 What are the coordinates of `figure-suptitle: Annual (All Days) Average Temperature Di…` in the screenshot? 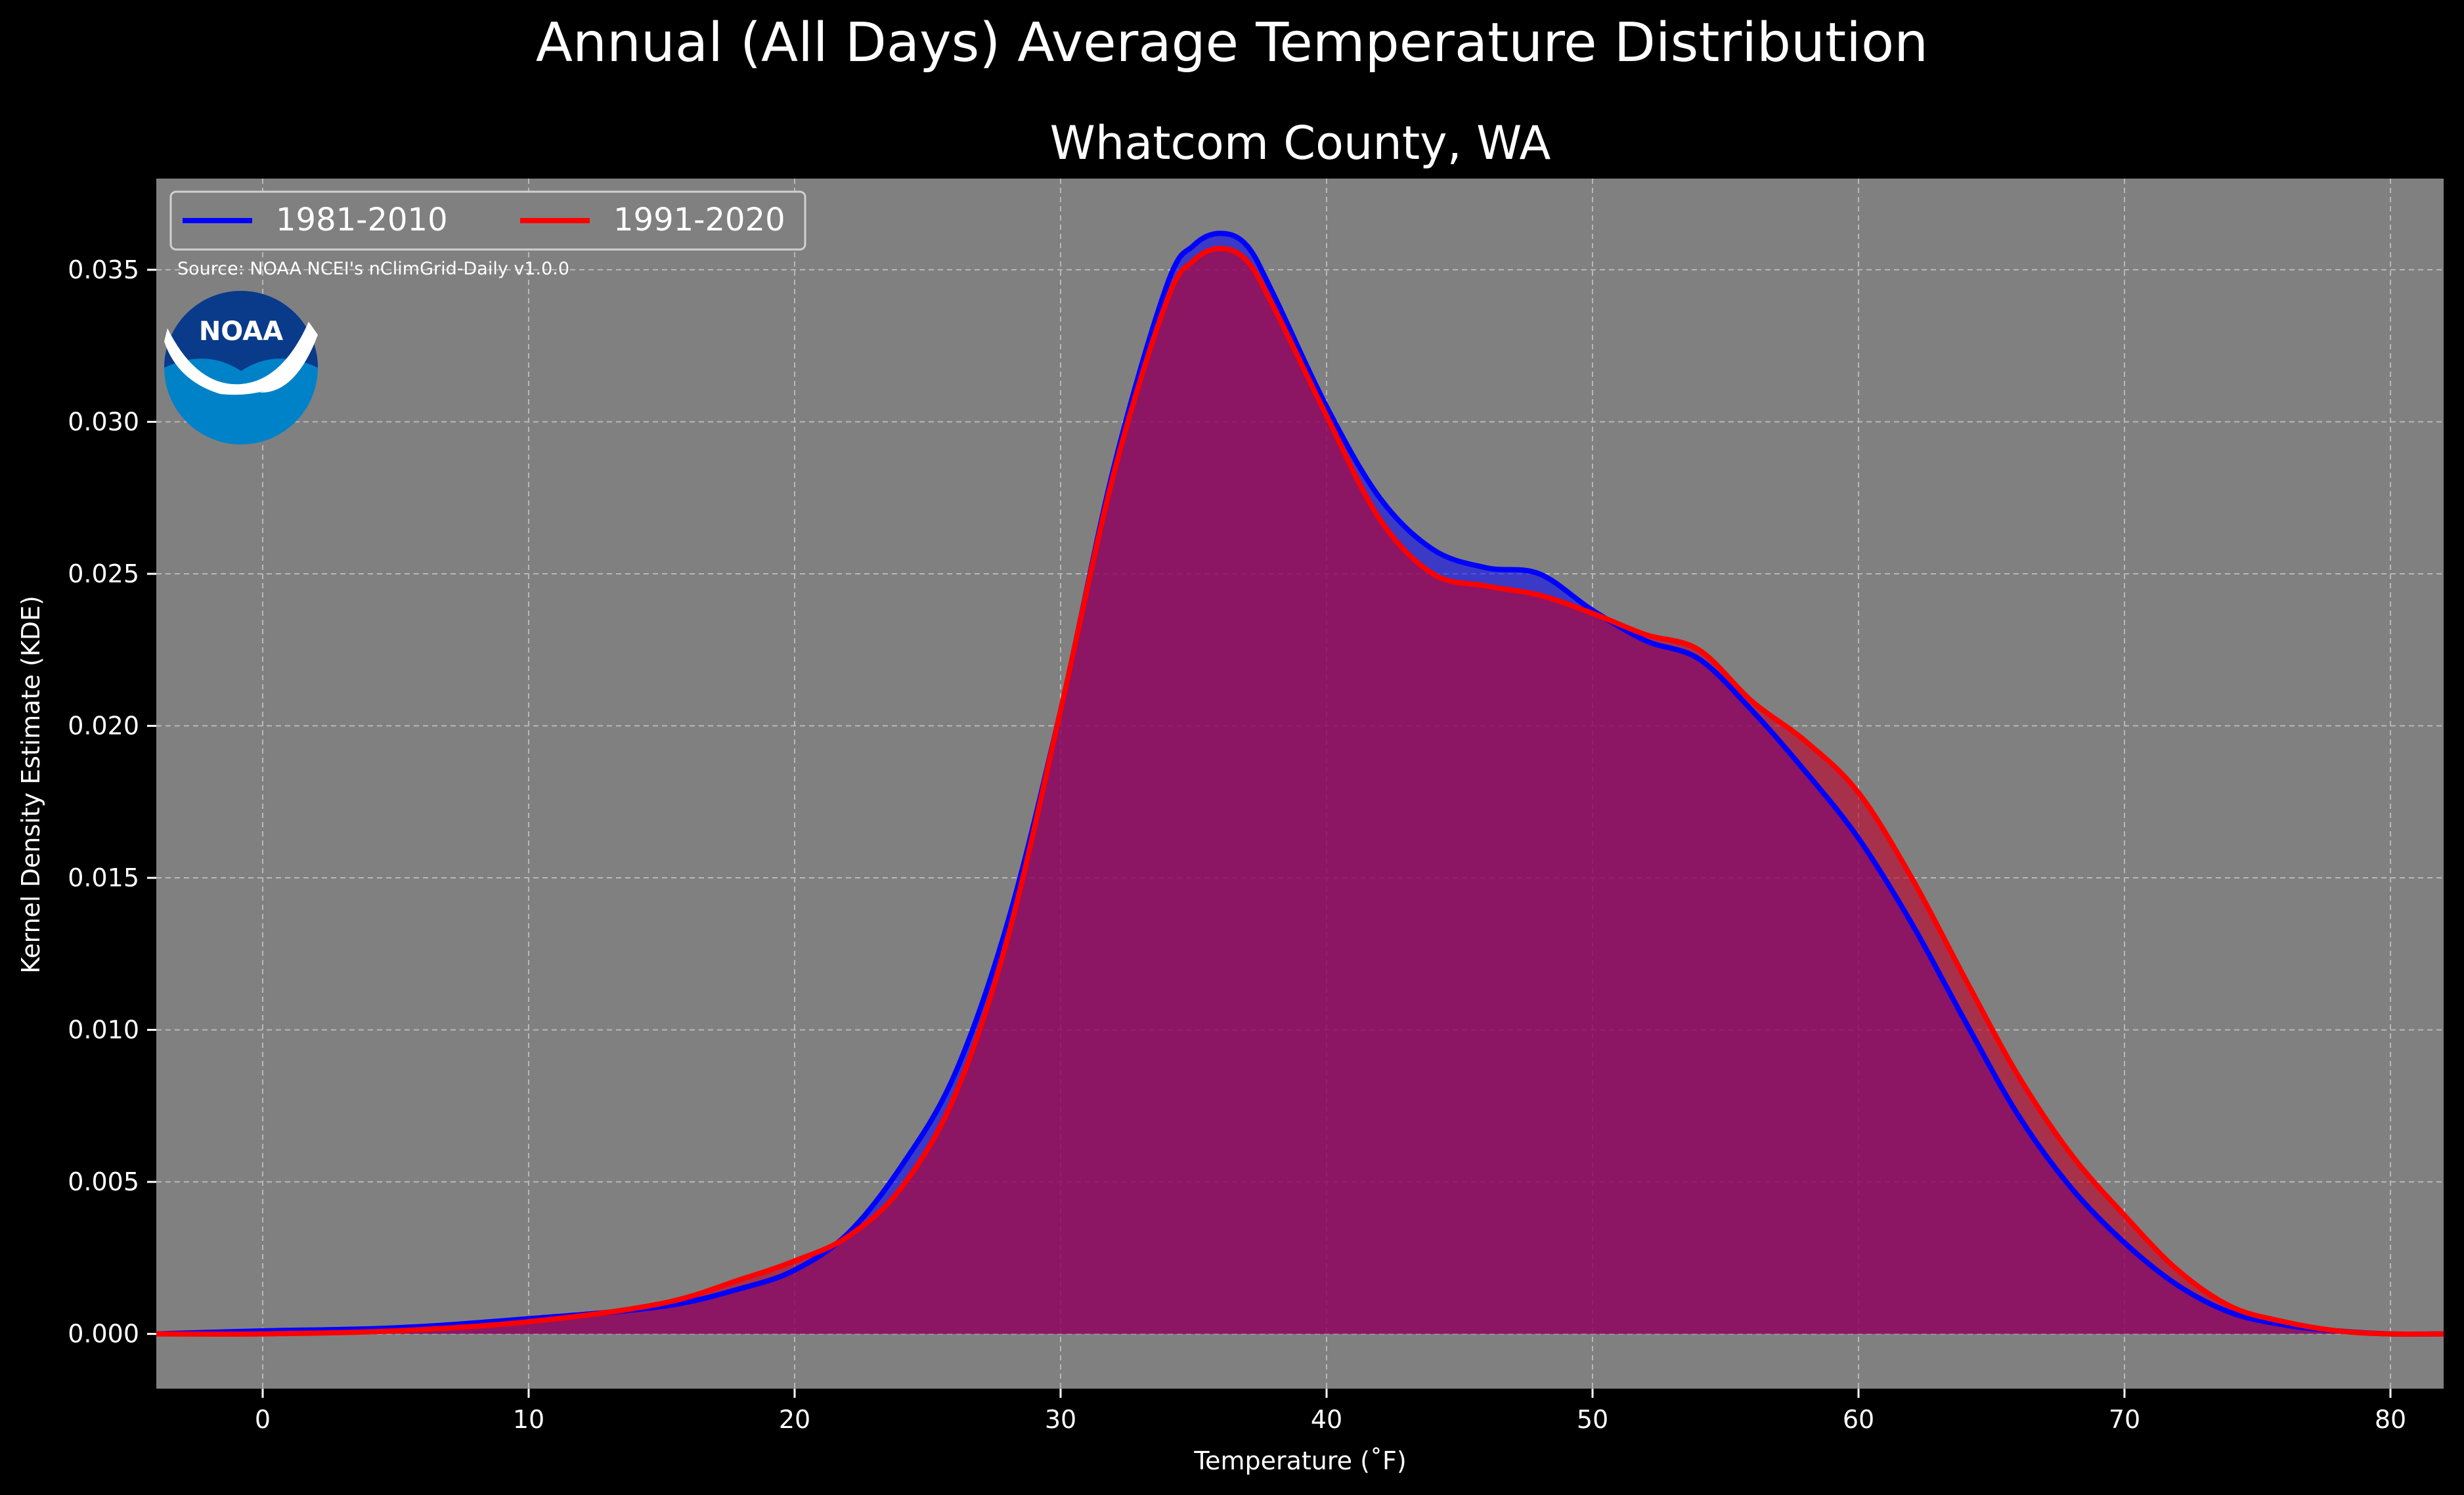 It's located at (1232, 43).